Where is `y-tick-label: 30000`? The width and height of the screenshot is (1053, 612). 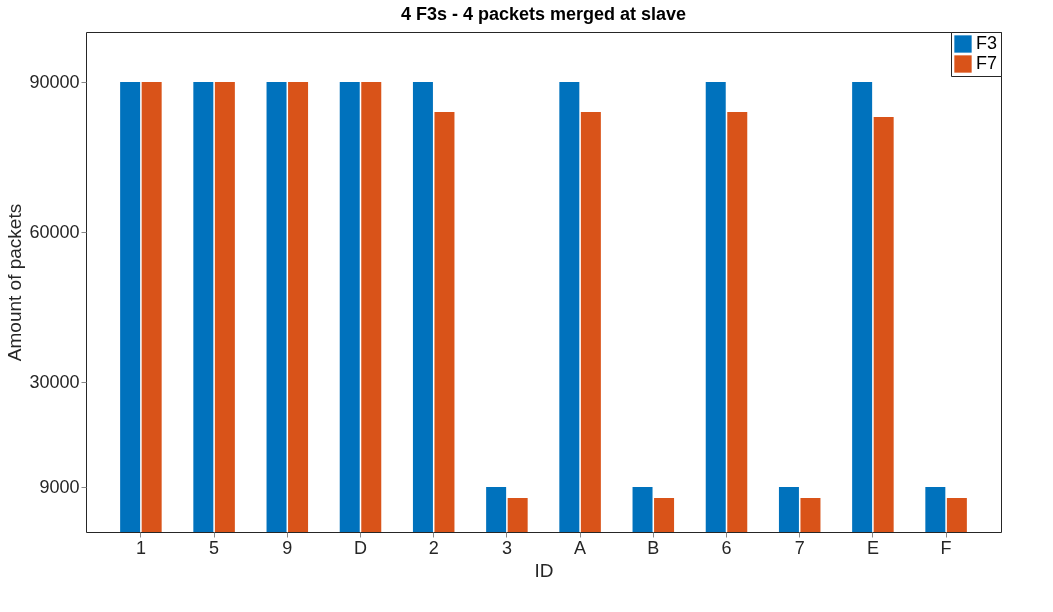 y-tick-label: 30000 is located at coordinates (54, 381).